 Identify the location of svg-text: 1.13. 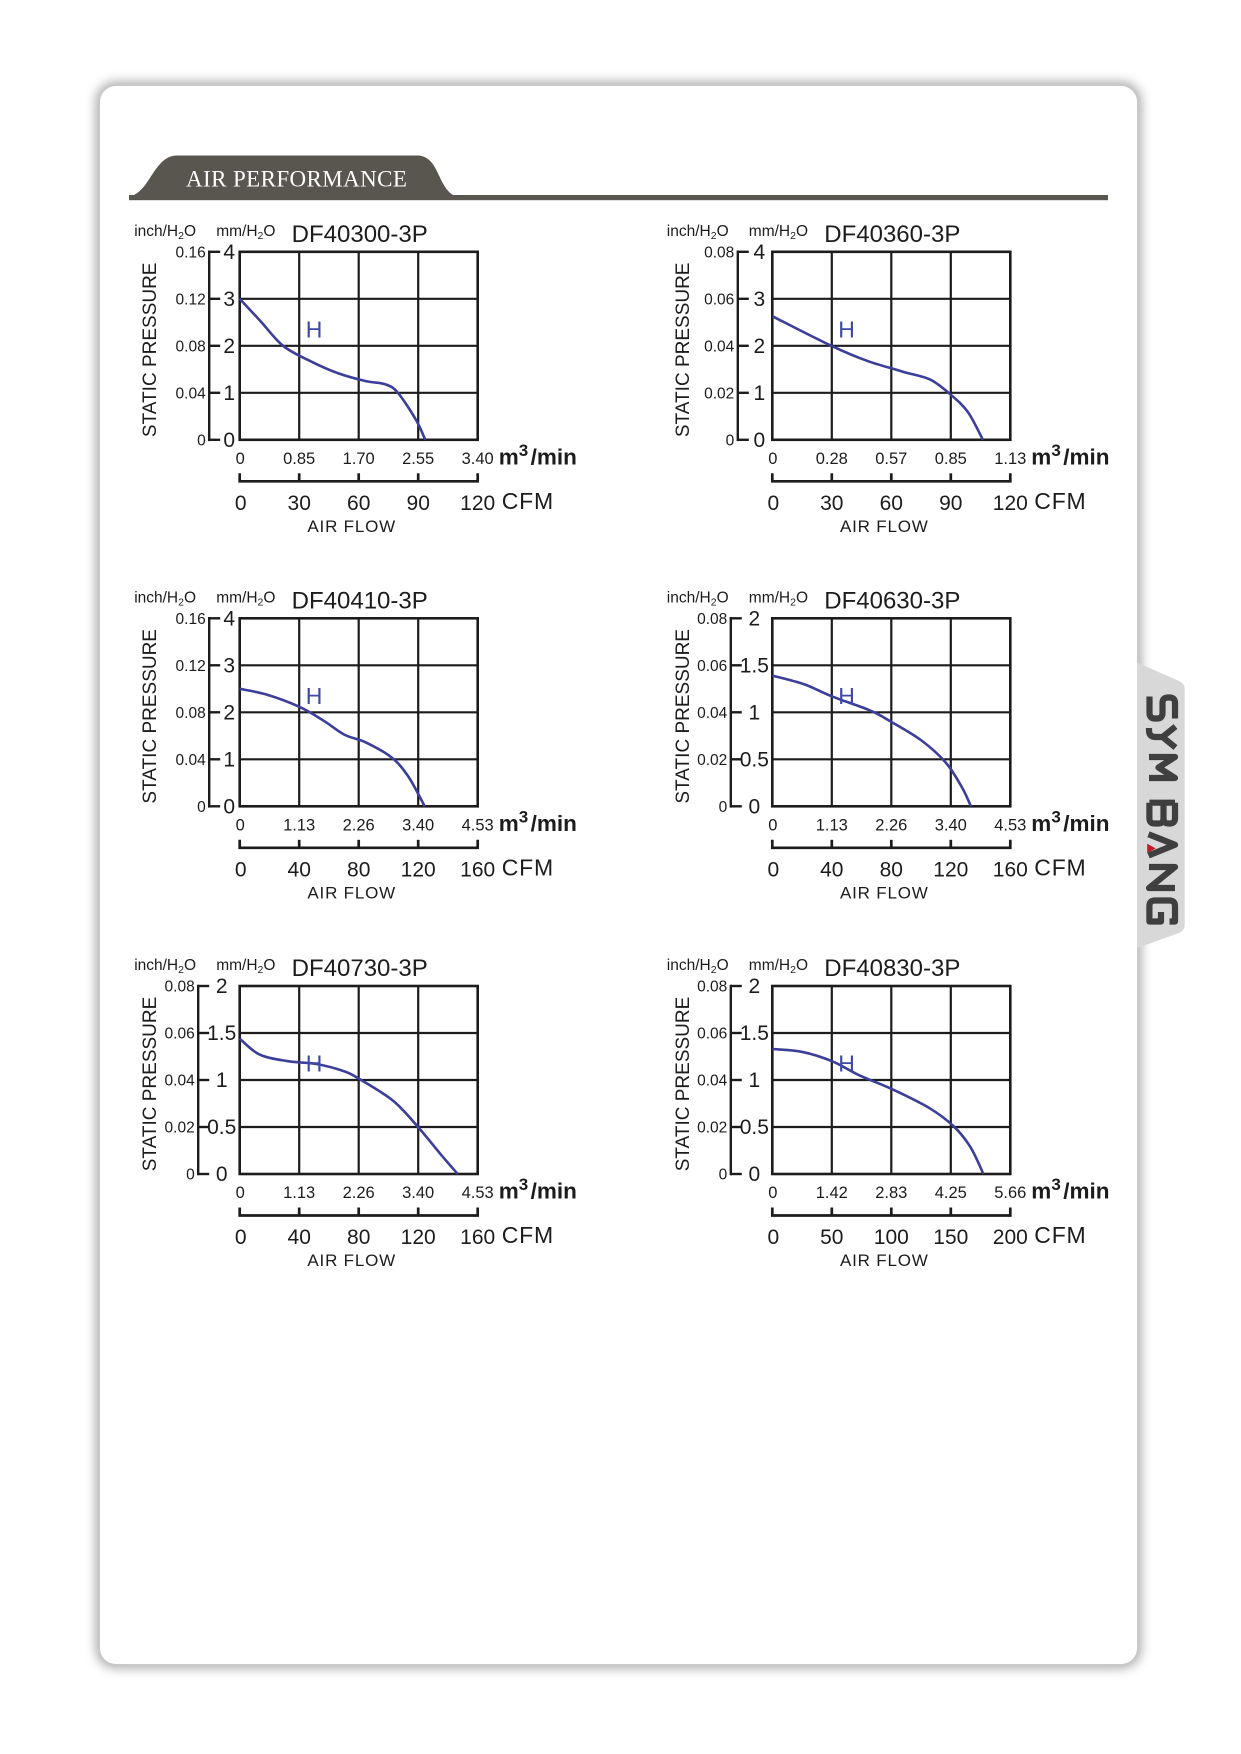
(299, 825).